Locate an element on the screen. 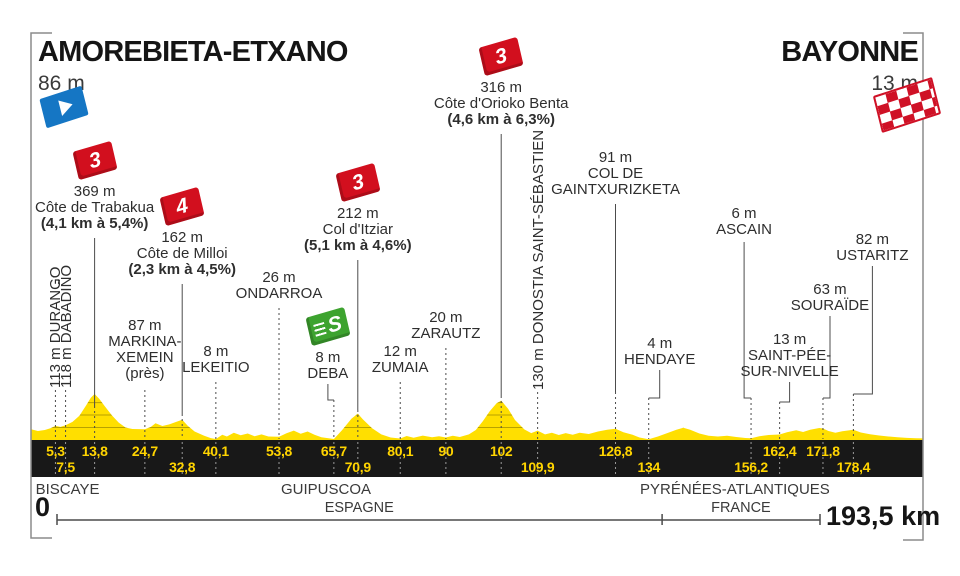  km-marker-zumaia: 80,1 is located at coordinates (400, 451).